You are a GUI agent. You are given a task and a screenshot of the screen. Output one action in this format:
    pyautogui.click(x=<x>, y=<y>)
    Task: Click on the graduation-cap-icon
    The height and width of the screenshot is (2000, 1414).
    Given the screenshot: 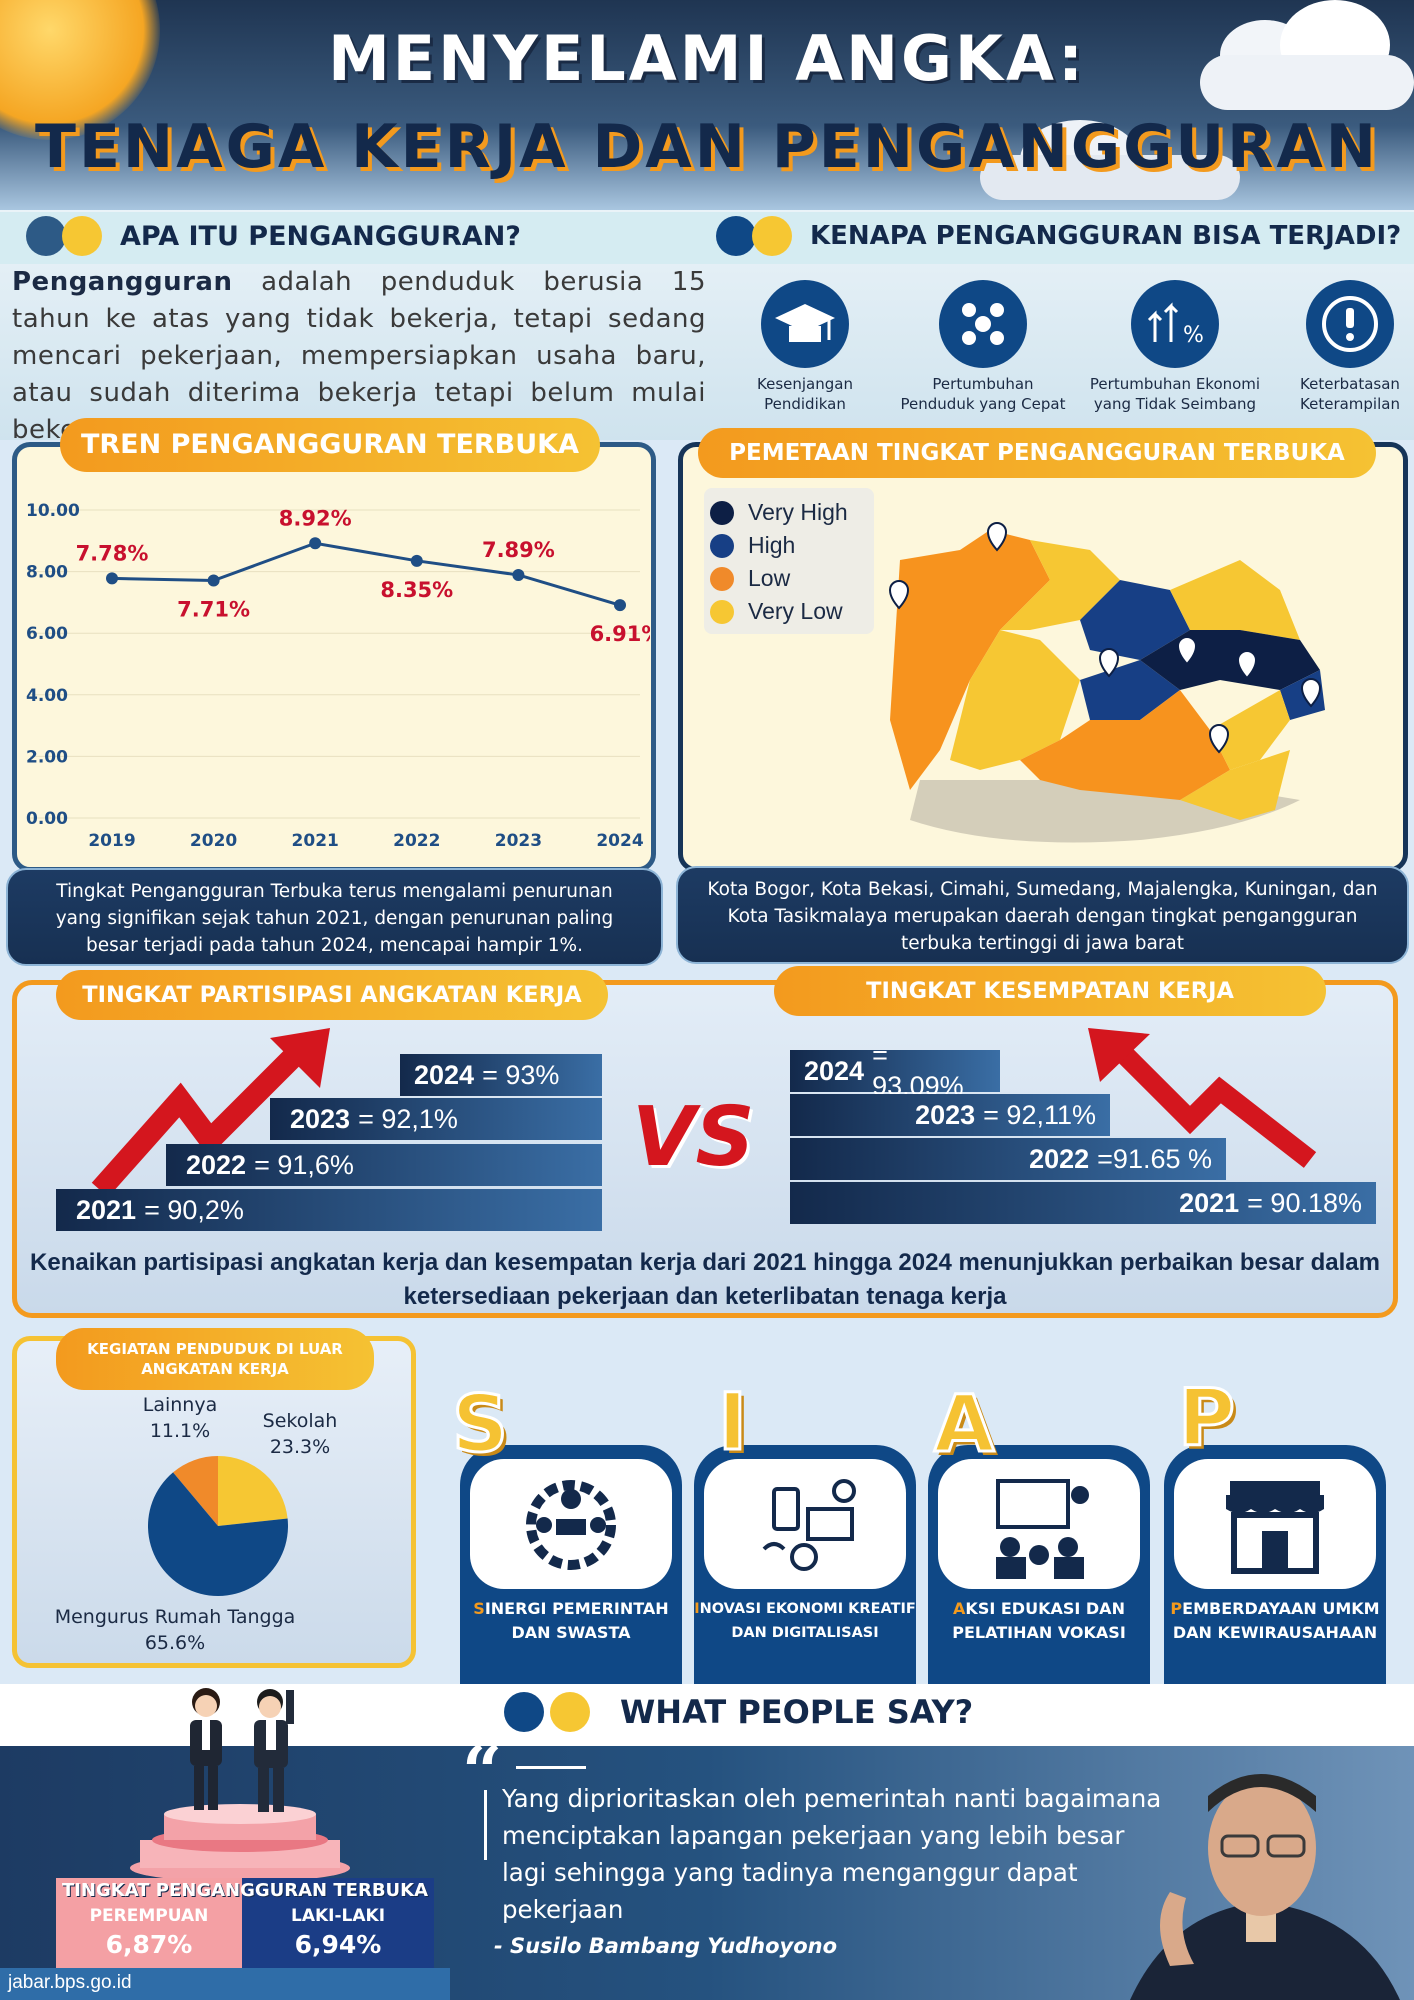 What is the action you would take?
    pyautogui.click(x=805, y=324)
    